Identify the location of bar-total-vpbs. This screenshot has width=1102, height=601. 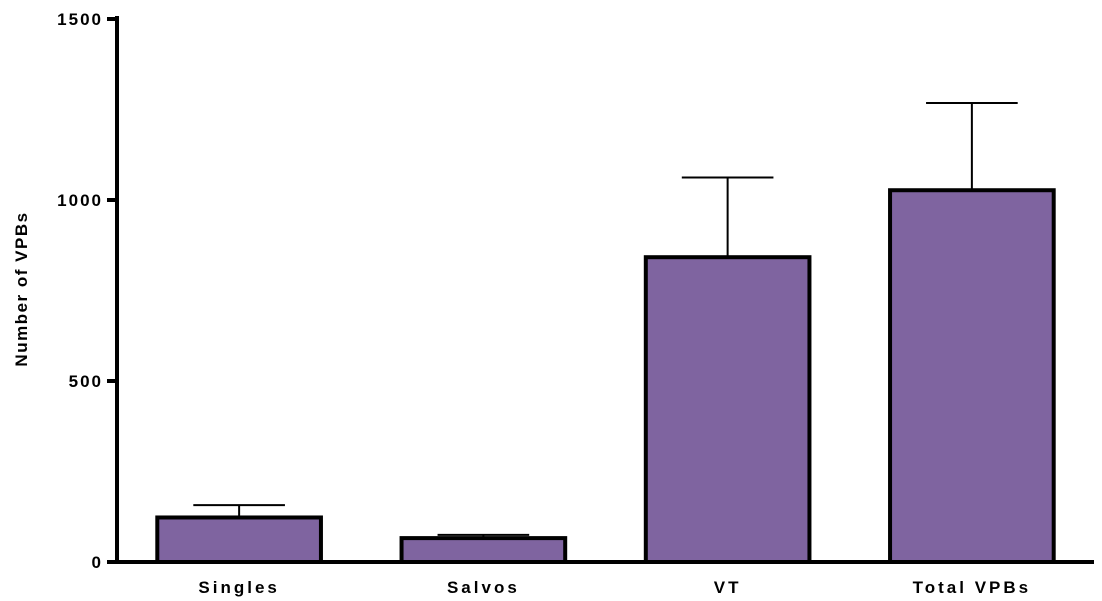
(972, 376).